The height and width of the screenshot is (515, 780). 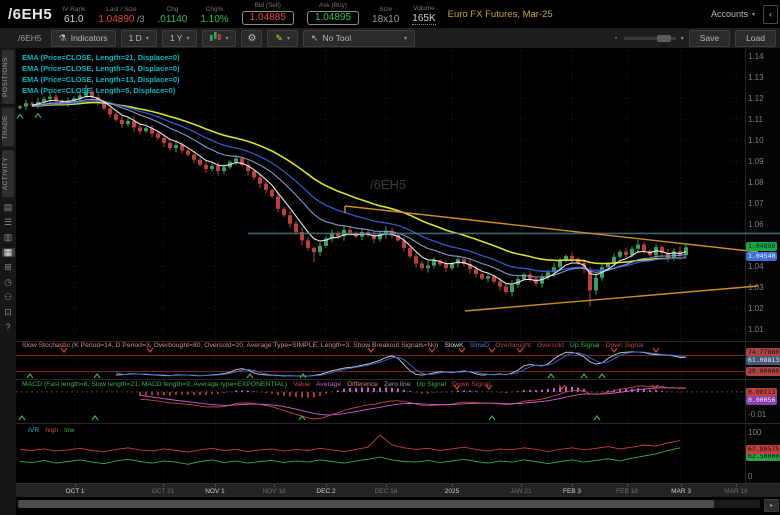 What do you see at coordinates (252, 38) in the screenshot?
I see `chart-settings-button: ⚙` at bounding box center [252, 38].